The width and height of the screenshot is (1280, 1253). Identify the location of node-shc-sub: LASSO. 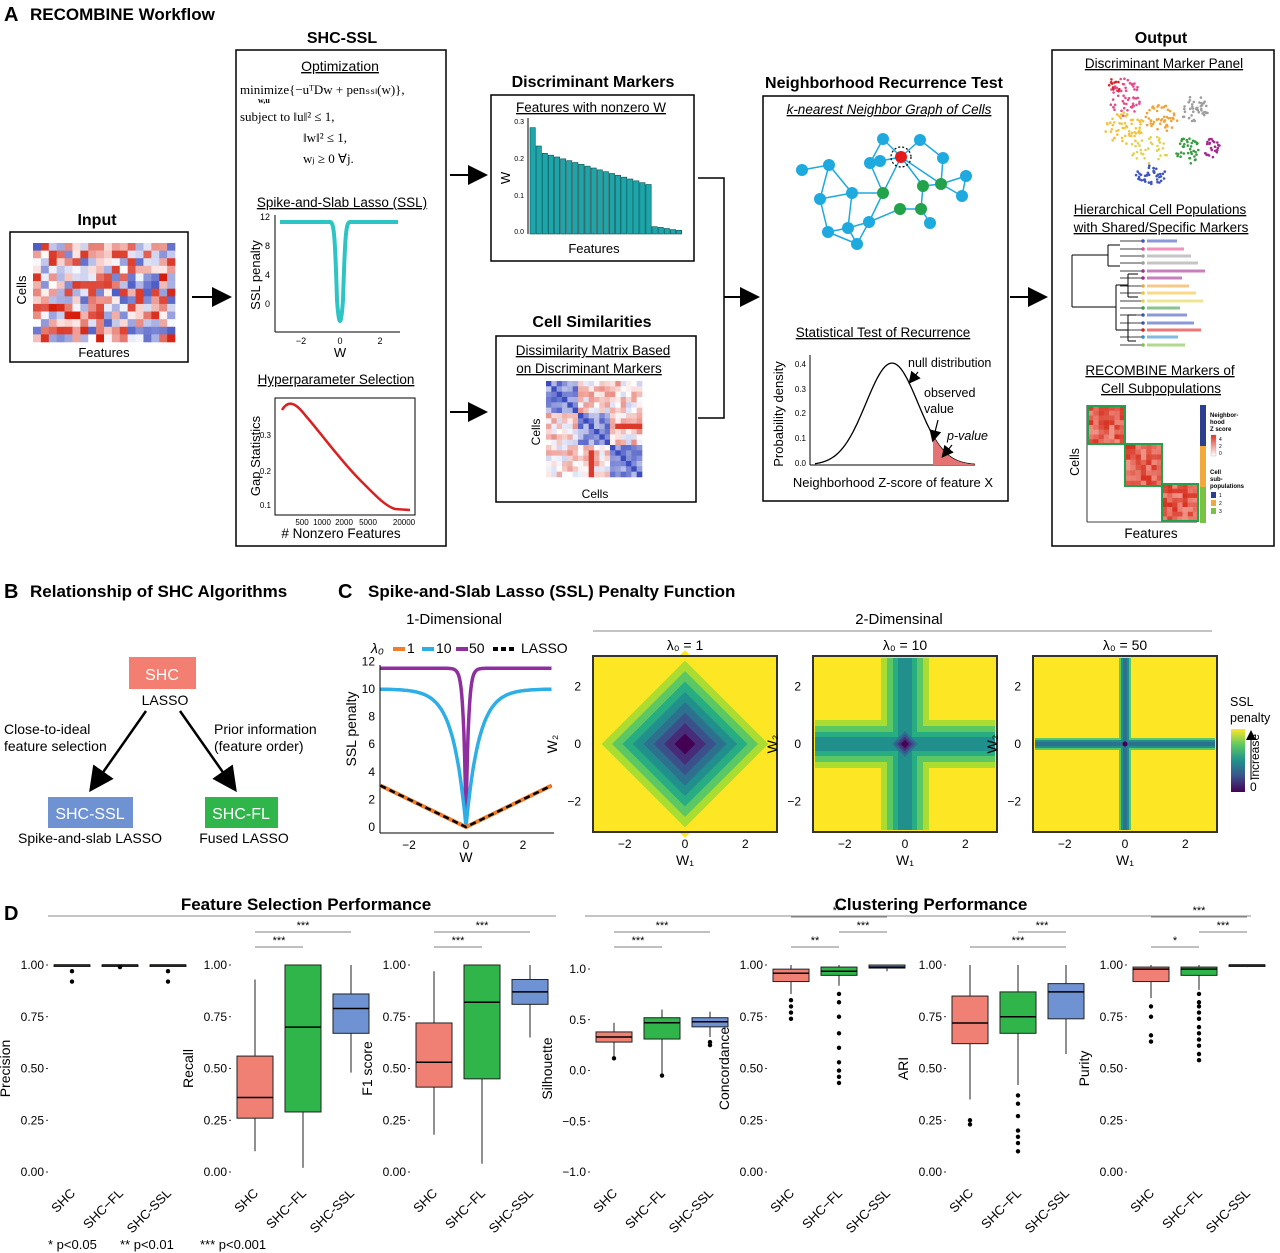
(165, 700).